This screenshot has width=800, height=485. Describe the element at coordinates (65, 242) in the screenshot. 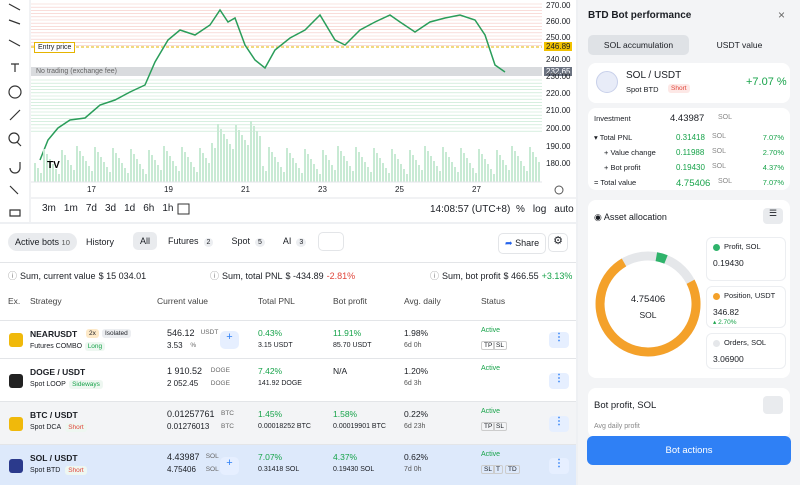

I see `tab-count: 10` at that location.